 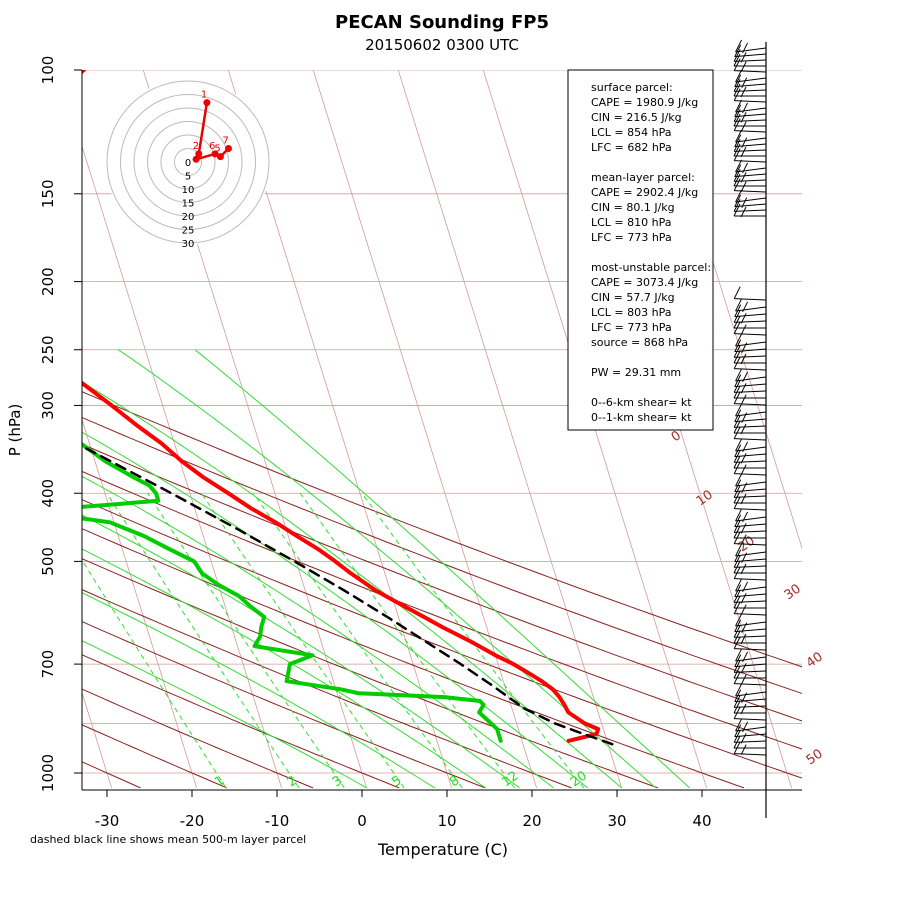 I want to click on y-tick-label: 700, so click(x=48, y=664).